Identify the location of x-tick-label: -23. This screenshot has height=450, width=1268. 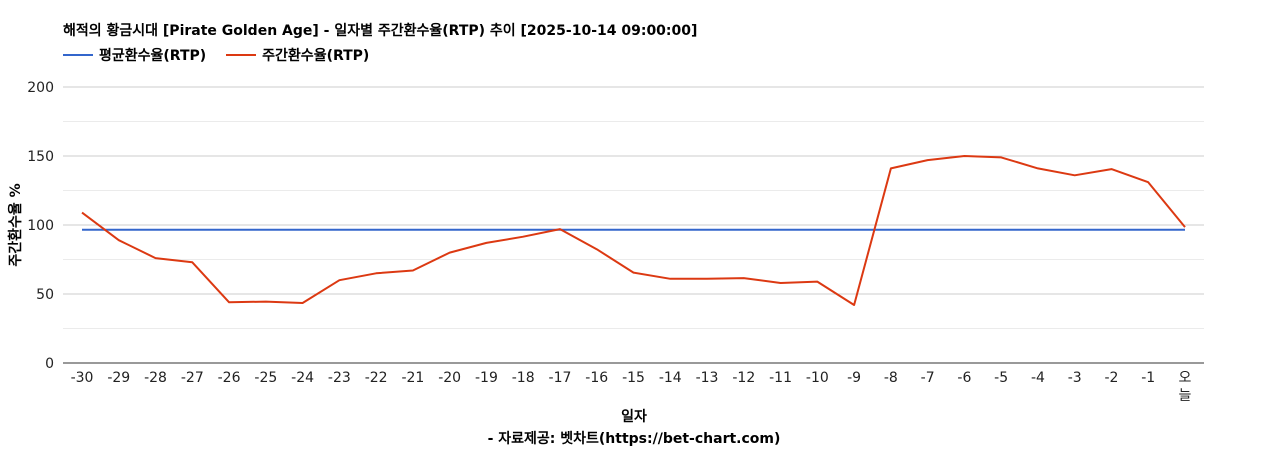
(339, 378).